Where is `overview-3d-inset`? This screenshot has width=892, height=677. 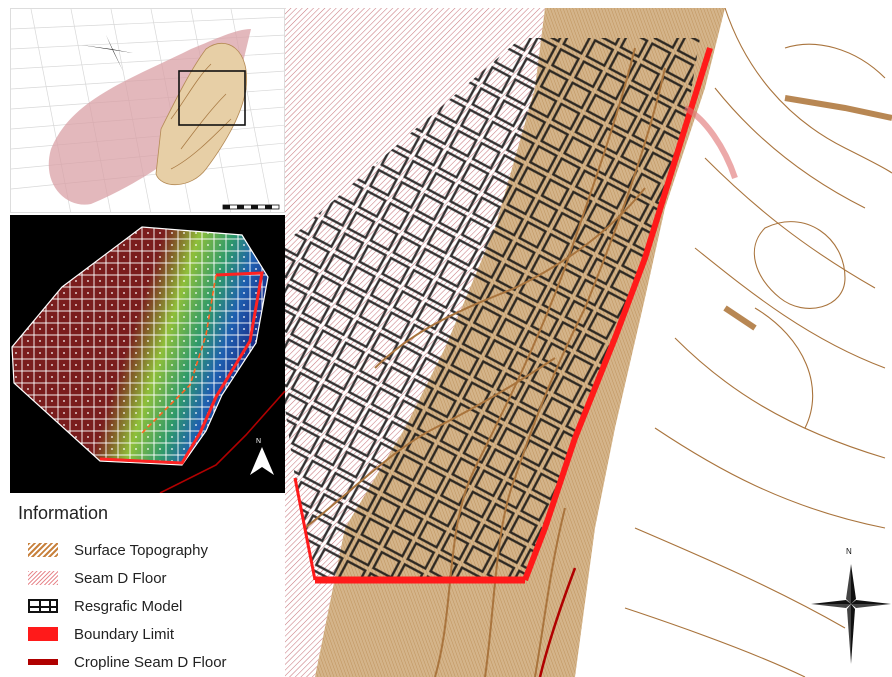 overview-3d-inset is located at coordinates (147, 110).